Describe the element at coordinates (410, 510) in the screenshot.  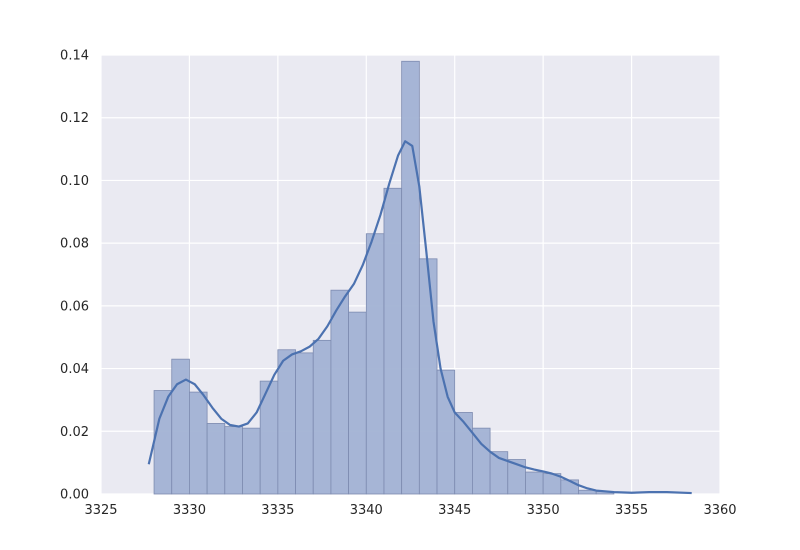
I see `x-axis-ticks: 3325 3330 3335 3340 3345 3350 3355 3360` at that location.